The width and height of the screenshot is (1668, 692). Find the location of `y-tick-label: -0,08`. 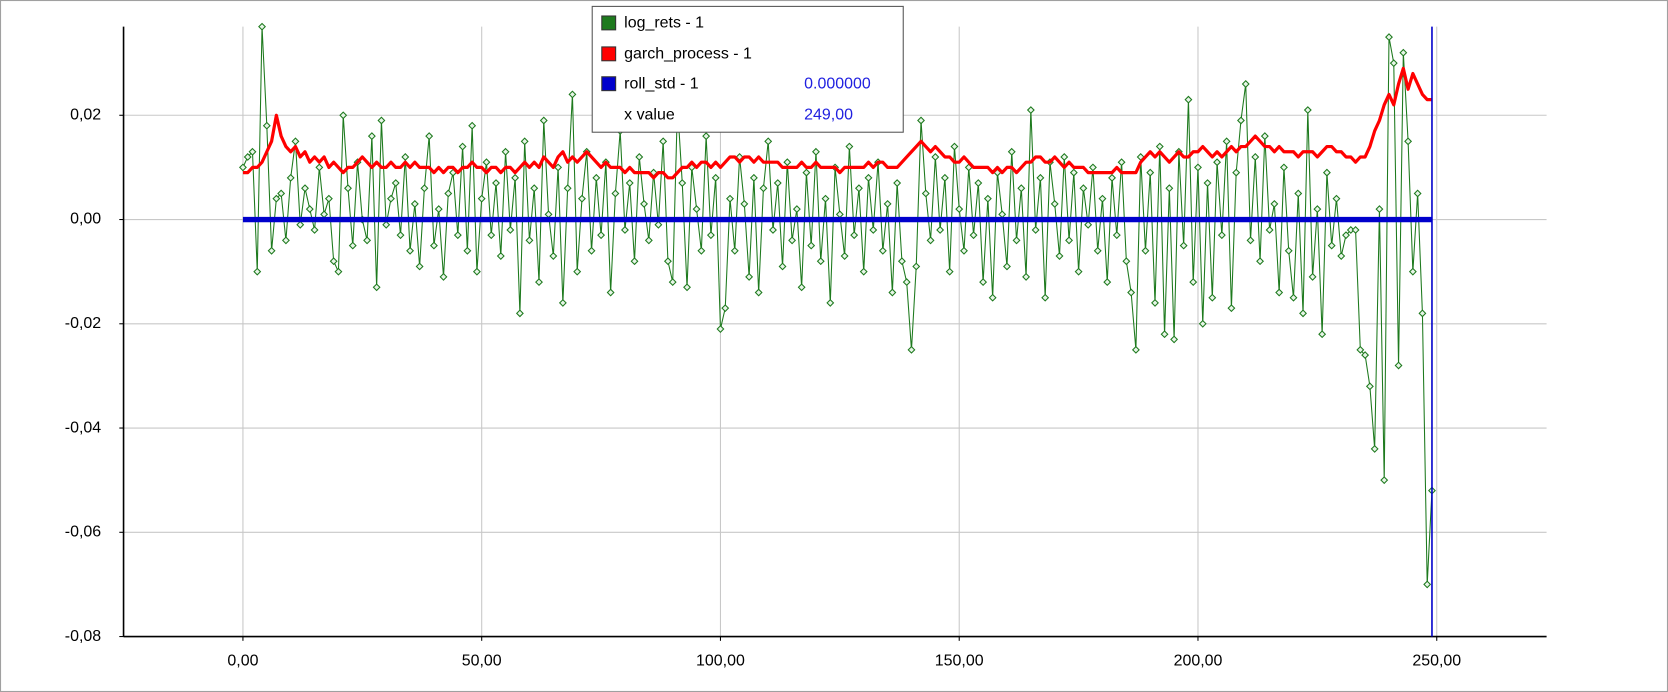

y-tick-label: -0,08 is located at coordinates (83, 636).